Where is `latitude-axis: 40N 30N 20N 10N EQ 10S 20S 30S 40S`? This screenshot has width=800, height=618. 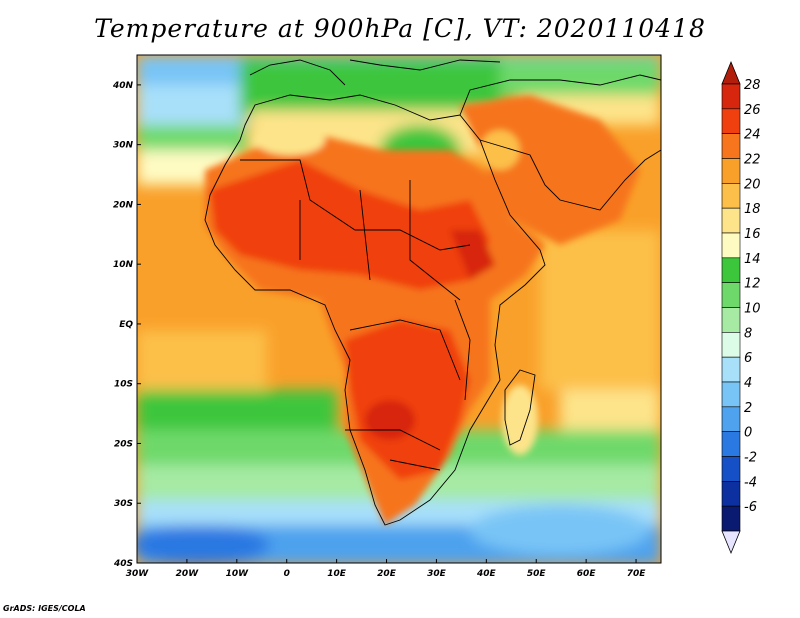 latitude-axis: 40N 30N 20N 10N EQ 10S 20S 30S 40S is located at coordinates (126, 325).